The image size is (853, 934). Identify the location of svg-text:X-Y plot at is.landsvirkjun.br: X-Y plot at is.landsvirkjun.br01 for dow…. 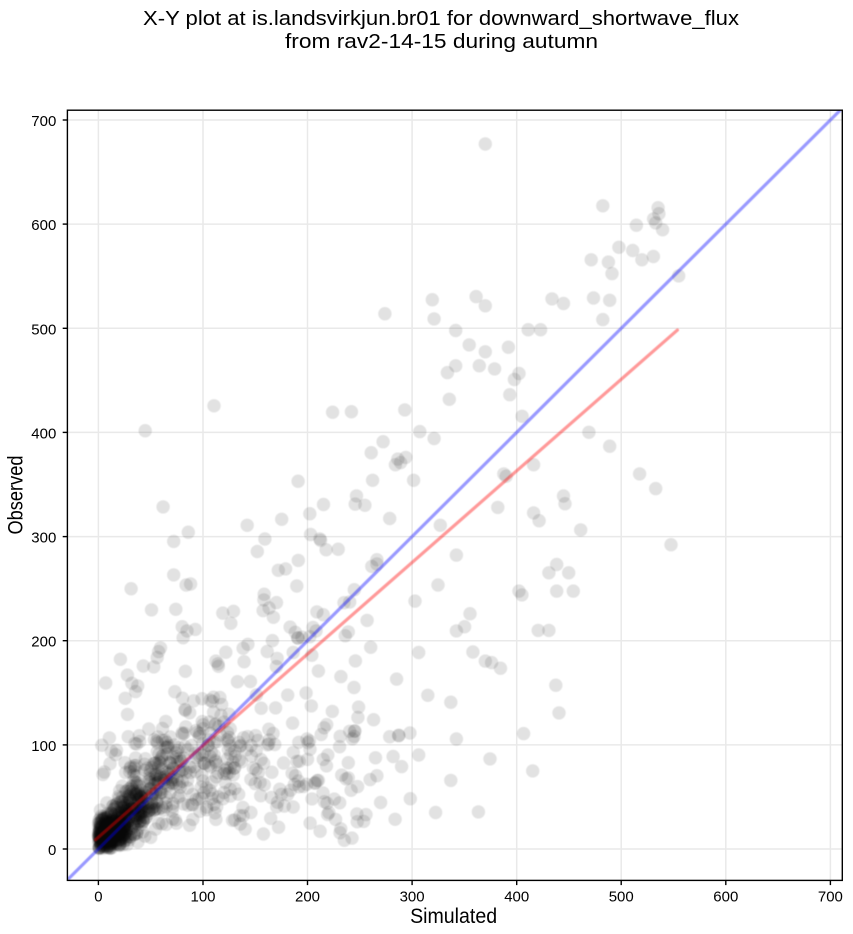
(441, 19).